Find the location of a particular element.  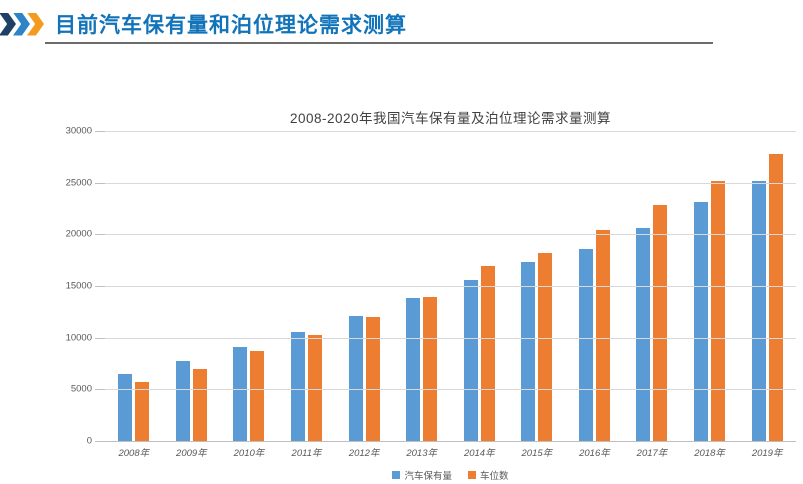

bar-汽车保有量-2017年 is located at coordinates (643, 334).